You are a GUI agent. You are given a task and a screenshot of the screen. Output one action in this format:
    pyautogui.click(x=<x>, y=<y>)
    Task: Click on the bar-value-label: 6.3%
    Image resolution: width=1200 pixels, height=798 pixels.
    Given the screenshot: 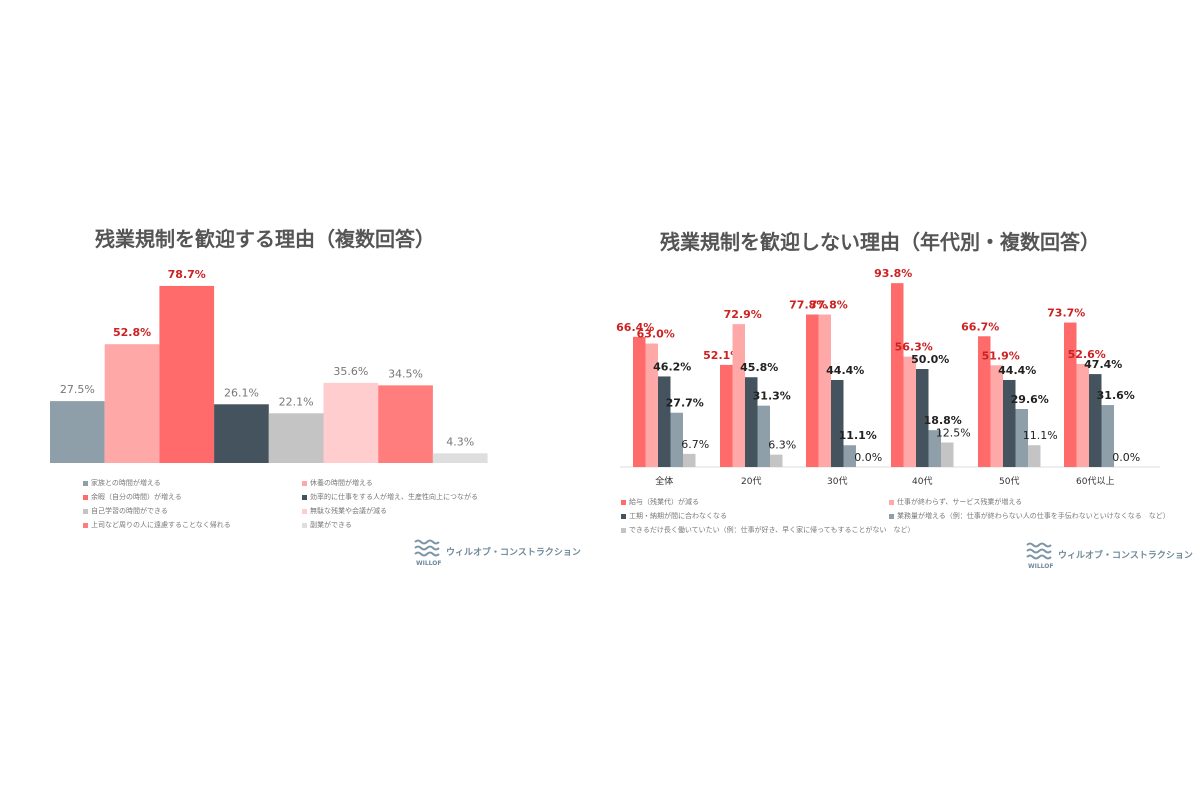 What is the action you would take?
    pyautogui.click(x=782, y=445)
    